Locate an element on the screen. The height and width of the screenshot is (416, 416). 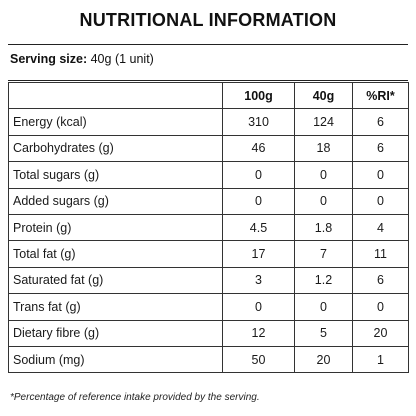
nutrient-name: Dietary fibre (g) is located at coordinates (115, 333).